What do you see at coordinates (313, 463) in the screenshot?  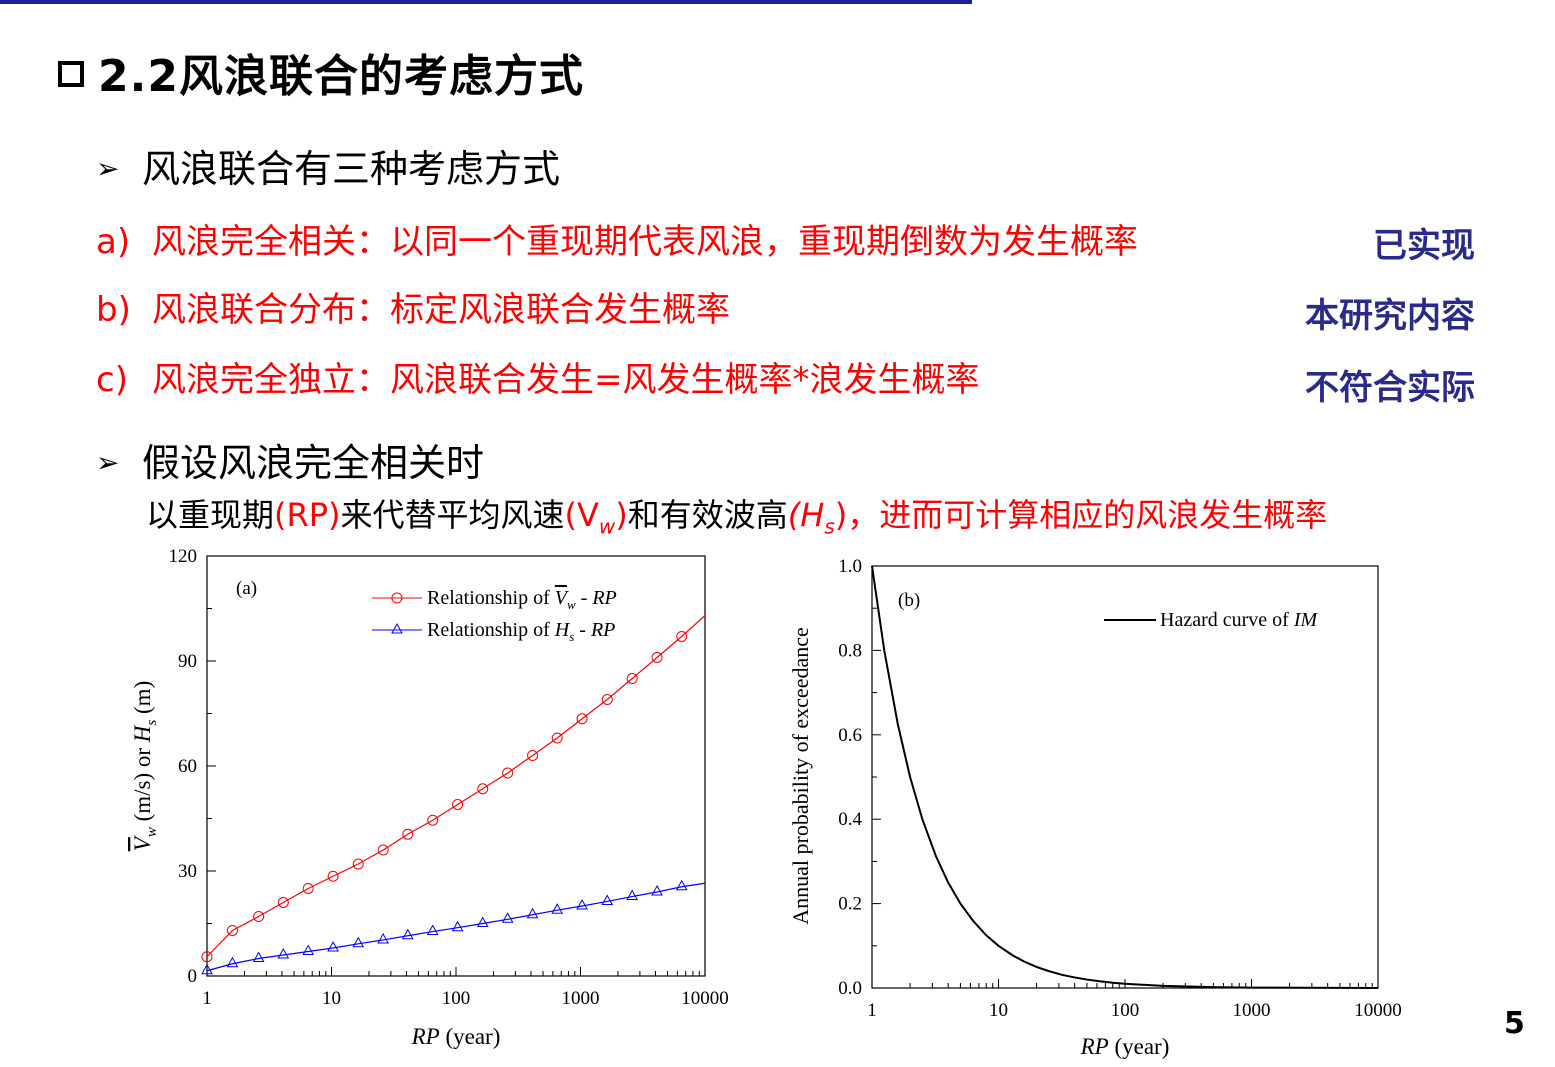 I see `bullet-2-text: 假设风浪完全相关时` at bounding box center [313, 463].